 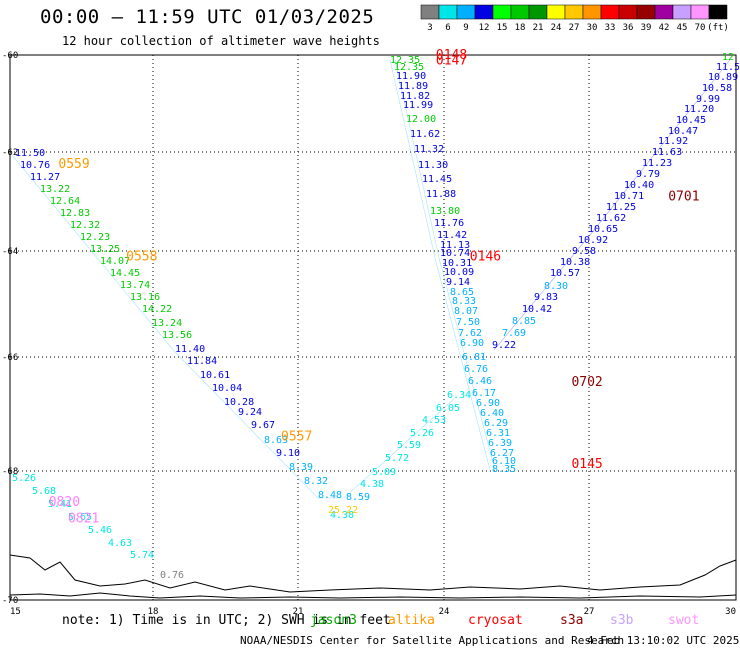 I want to click on y-tick-label: -64, so click(x=10, y=252).